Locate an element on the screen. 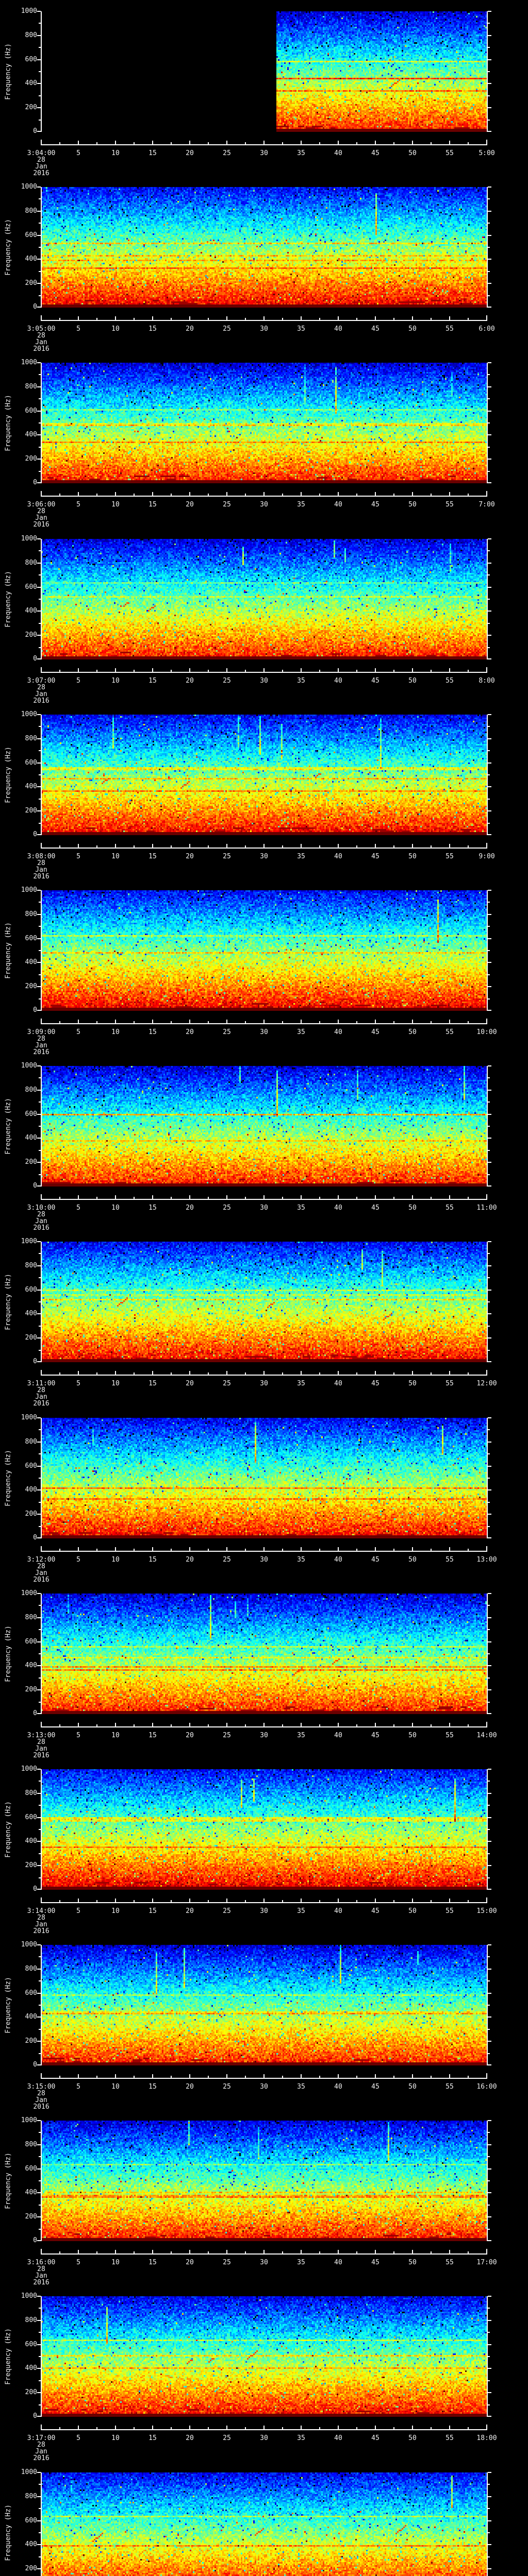  date-label-line: 28 is located at coordinates (41, 1214).